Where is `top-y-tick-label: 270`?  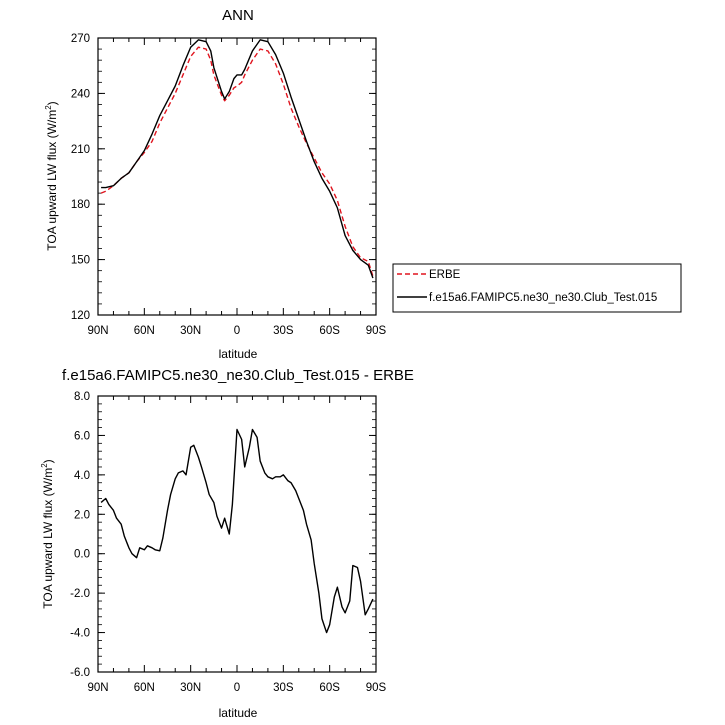
top-y-tick-label: 270 is located at coordinates (80, 39).